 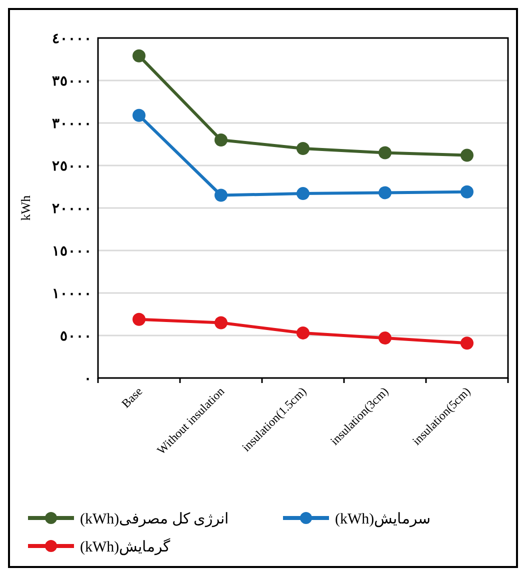 I want to click on y-tick-label: ٠, so click(x=88, y=379).